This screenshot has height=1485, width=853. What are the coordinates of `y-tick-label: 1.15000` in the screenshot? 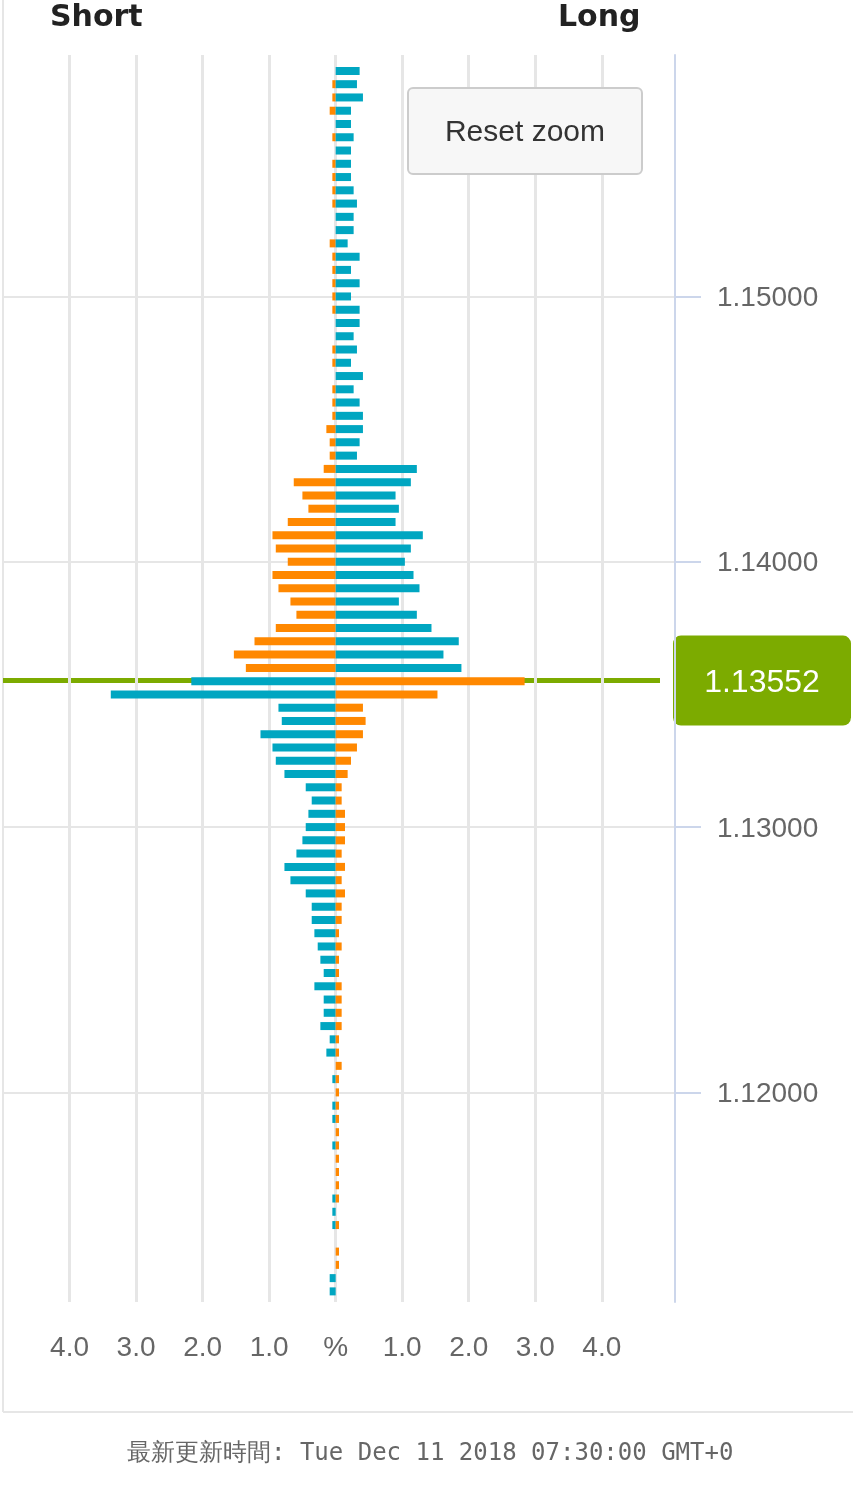 It's located at (768, 296).